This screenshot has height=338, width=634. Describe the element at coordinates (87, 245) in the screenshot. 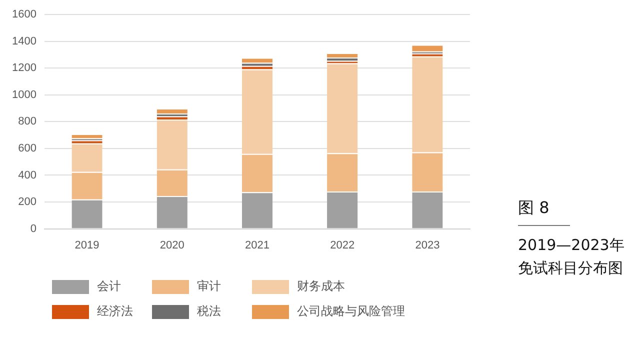

I see `x-tick-label: 2019` at that location.